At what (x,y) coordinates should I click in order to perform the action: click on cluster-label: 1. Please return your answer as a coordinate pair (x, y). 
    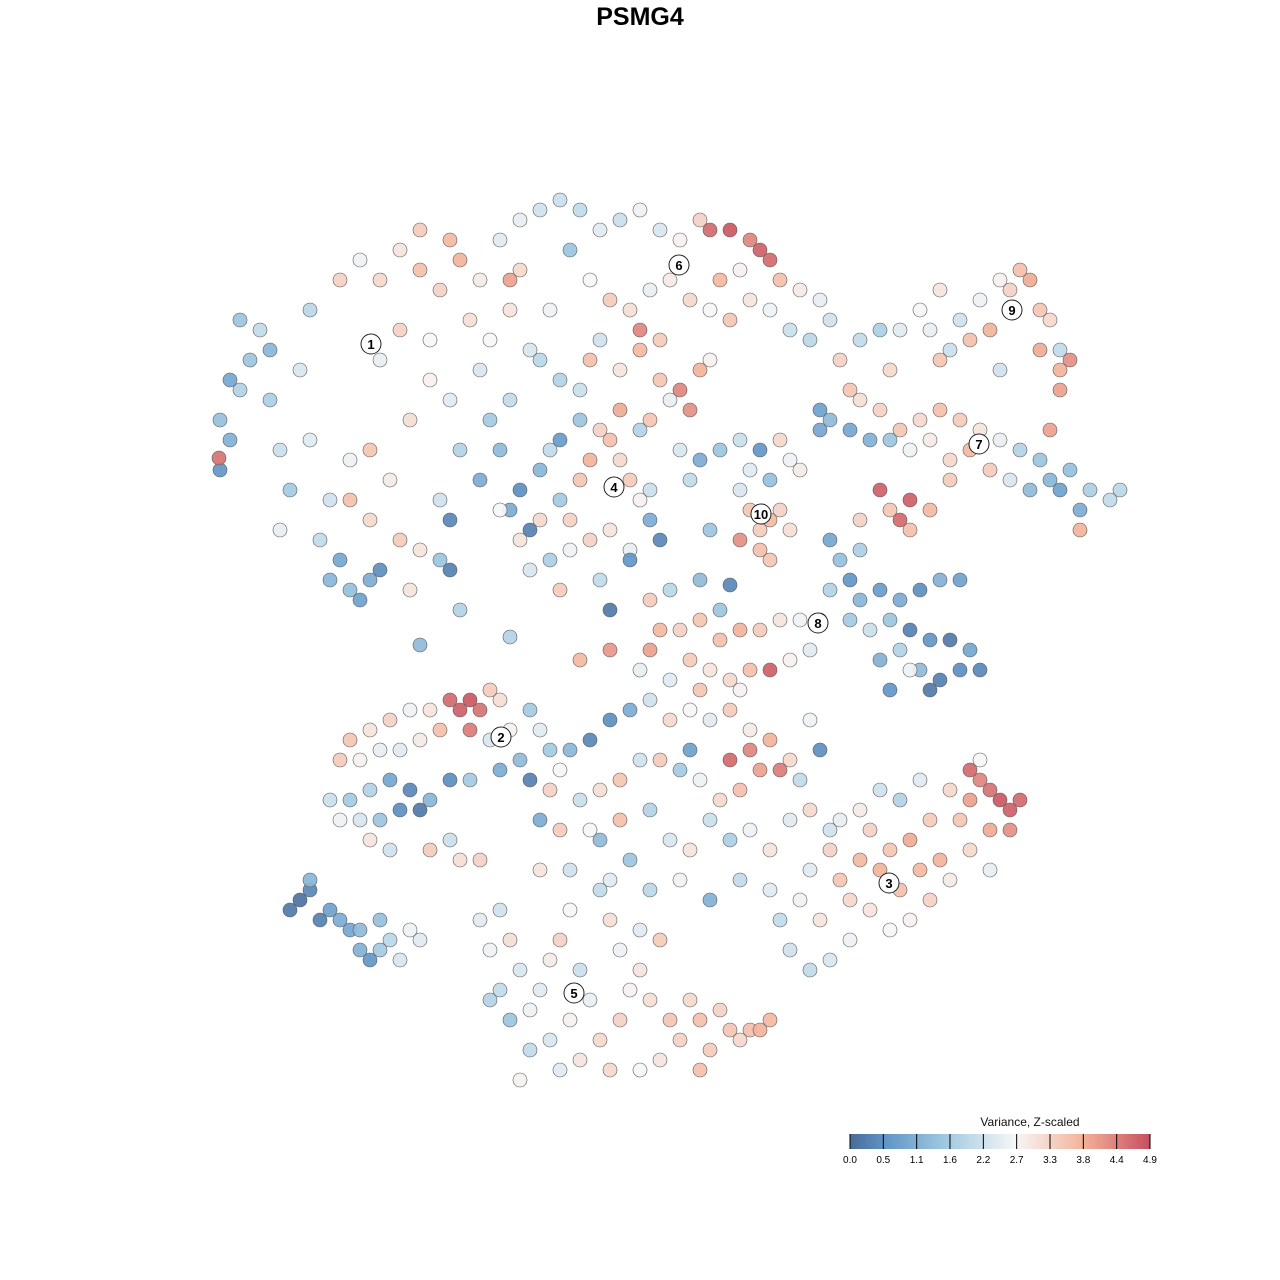
    Looking at the image, I should click on (371, 344).